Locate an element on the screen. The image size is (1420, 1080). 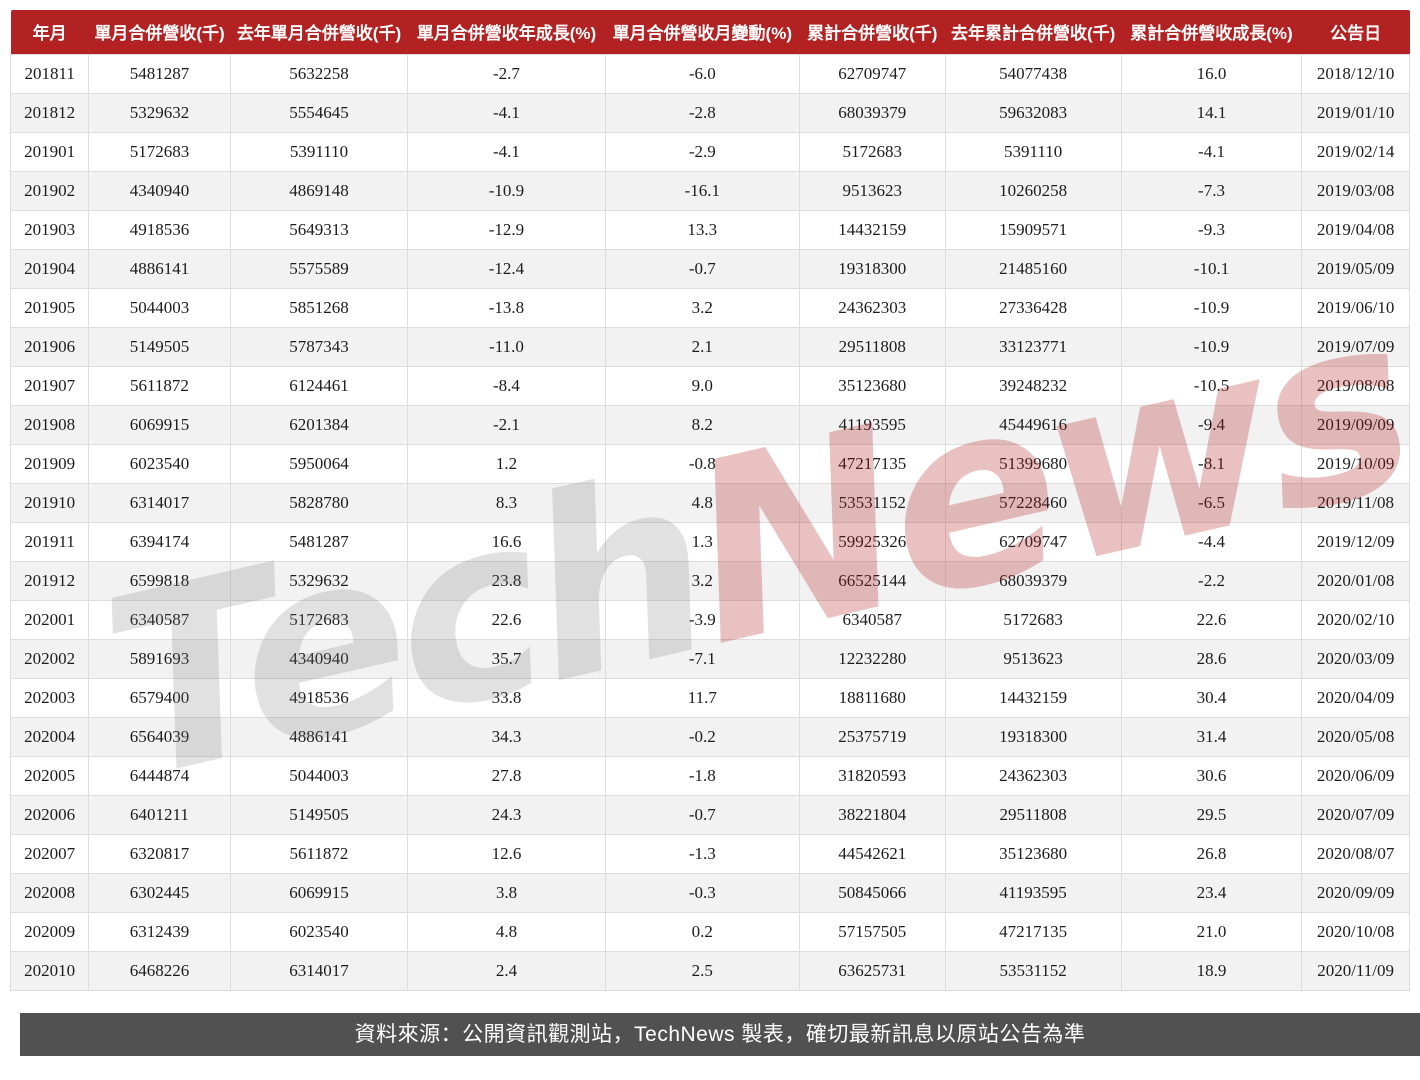
table-cell: 201912 is located at coordinates (49, 580).